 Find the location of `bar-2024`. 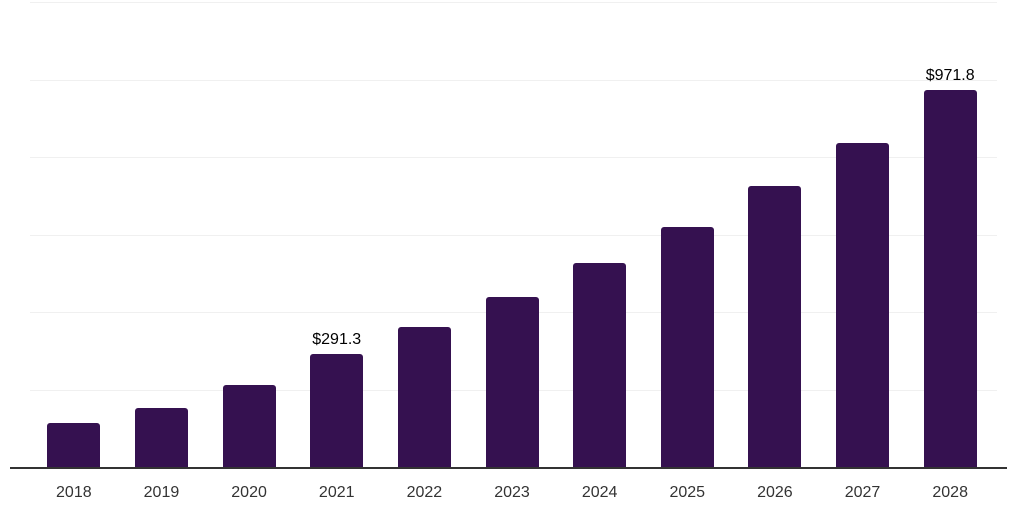

bar-2024 is located at coordinates (600, 365).